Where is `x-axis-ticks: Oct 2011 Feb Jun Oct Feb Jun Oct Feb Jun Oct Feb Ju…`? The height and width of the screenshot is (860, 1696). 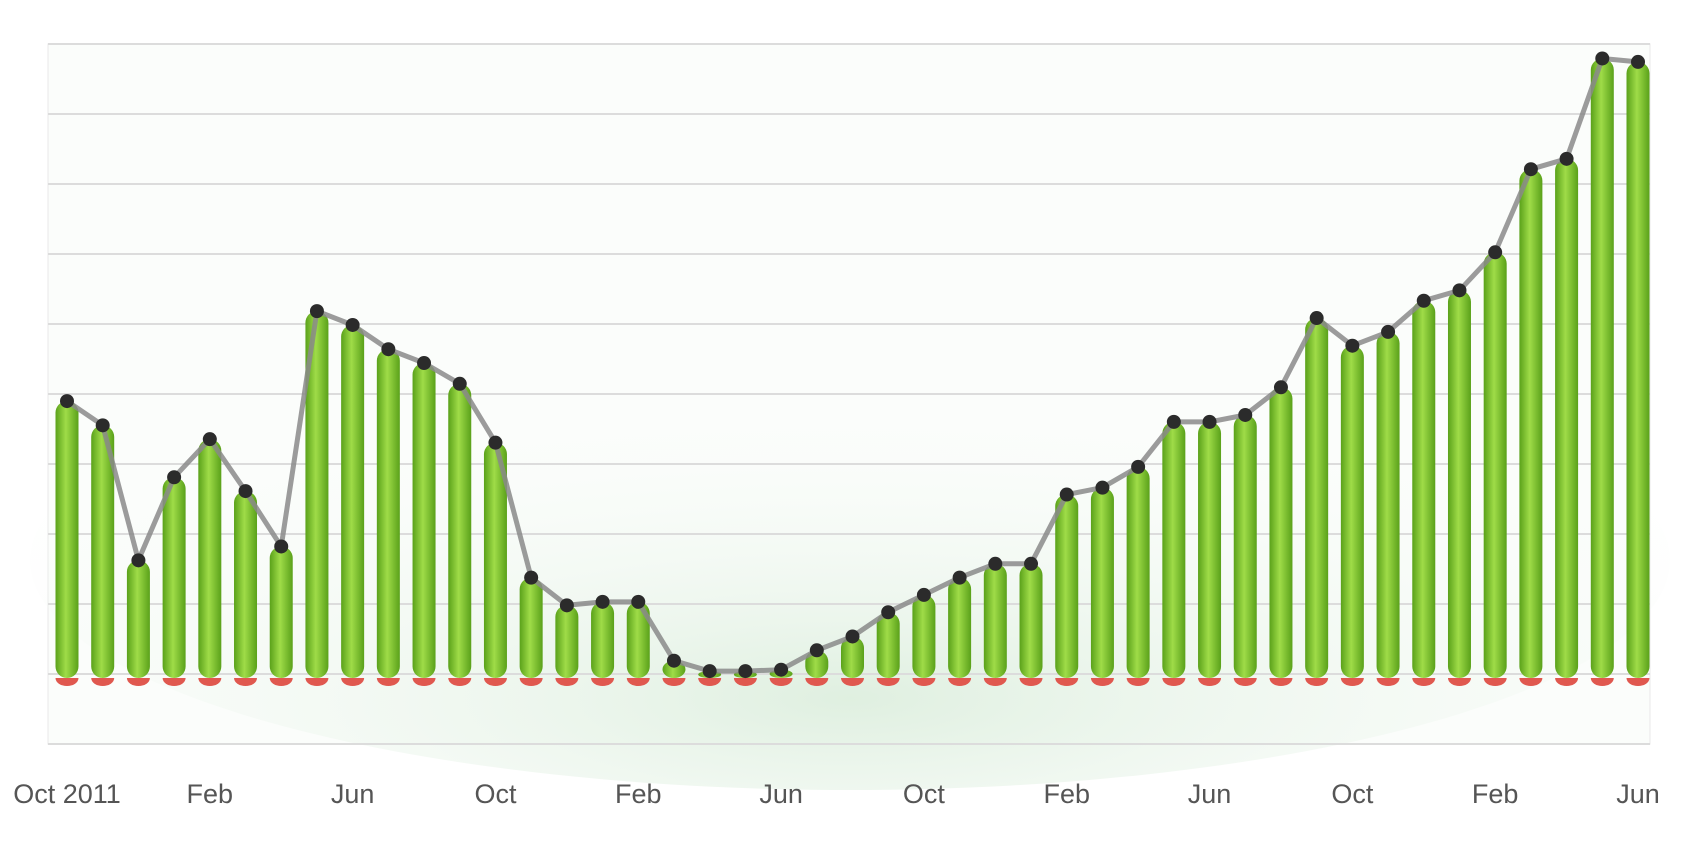 x-axis-ticks: Oct 2011 Feb Jun Oct Feb Jun Oct Feb Jun Oct Feb Ju… is located at coordinates (836, 794).